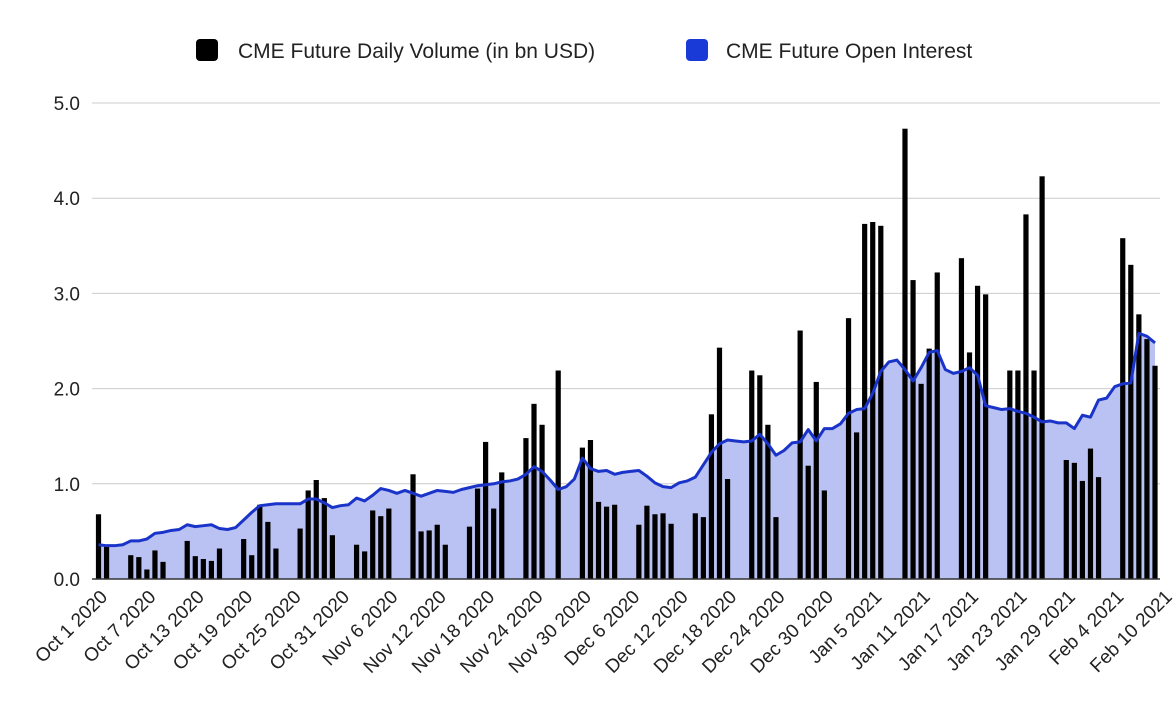  What do you see at coordinates (697, 50) in the screenshot?
I see `legend-swatch-open-interest` at bounding box center [697, 50].